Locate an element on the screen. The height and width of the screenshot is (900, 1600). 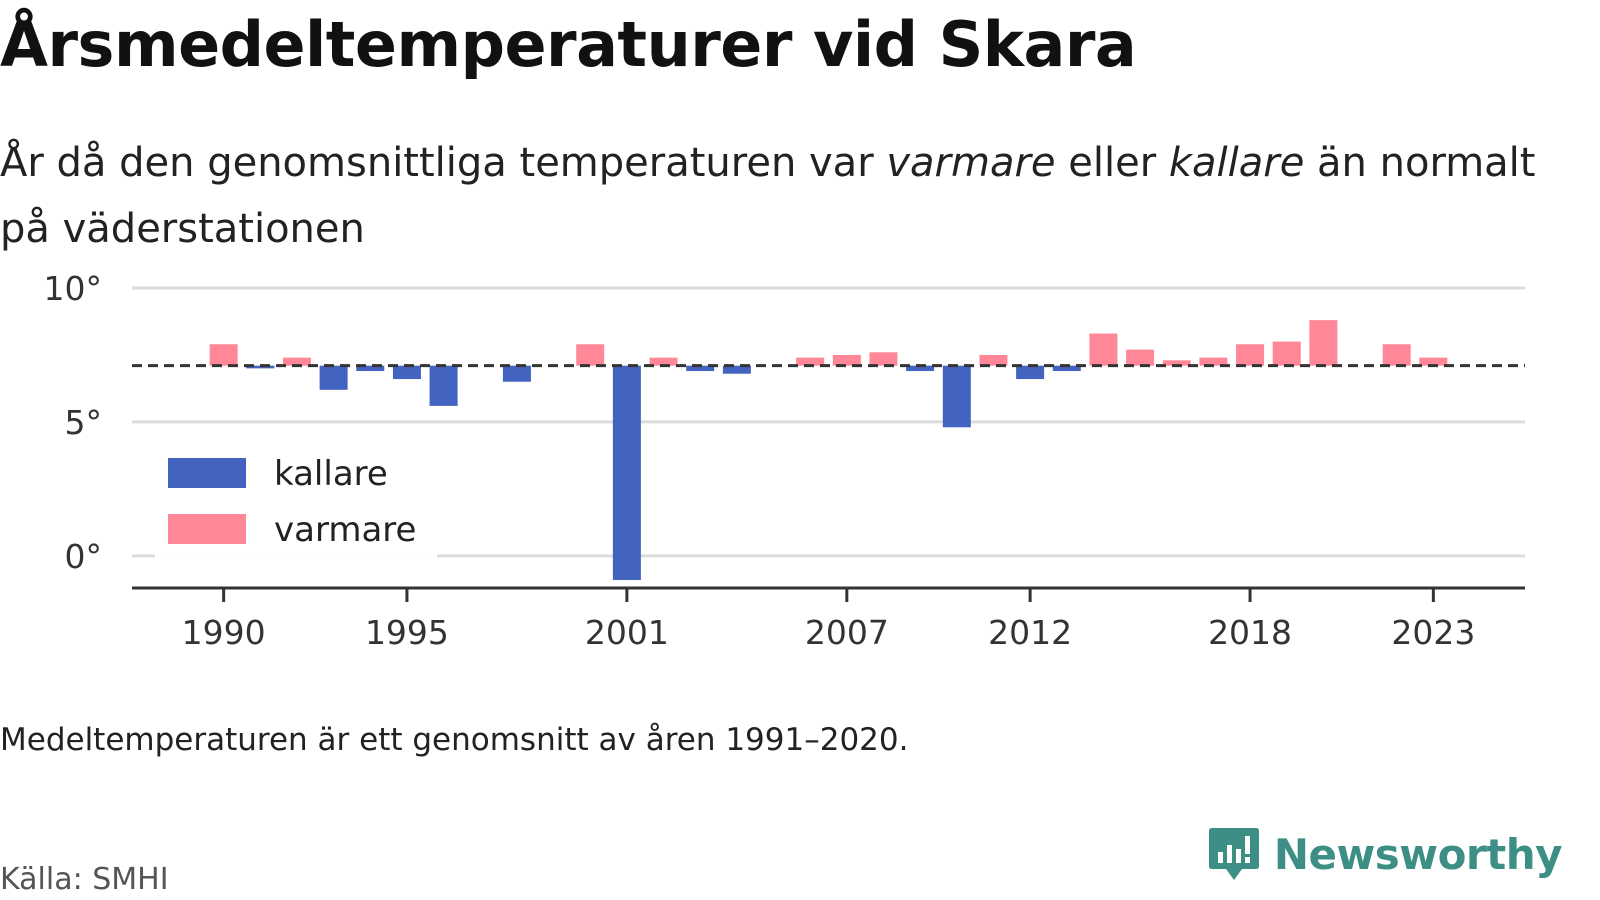
warm-bar-2023 is located at coordinates (1433, 361).